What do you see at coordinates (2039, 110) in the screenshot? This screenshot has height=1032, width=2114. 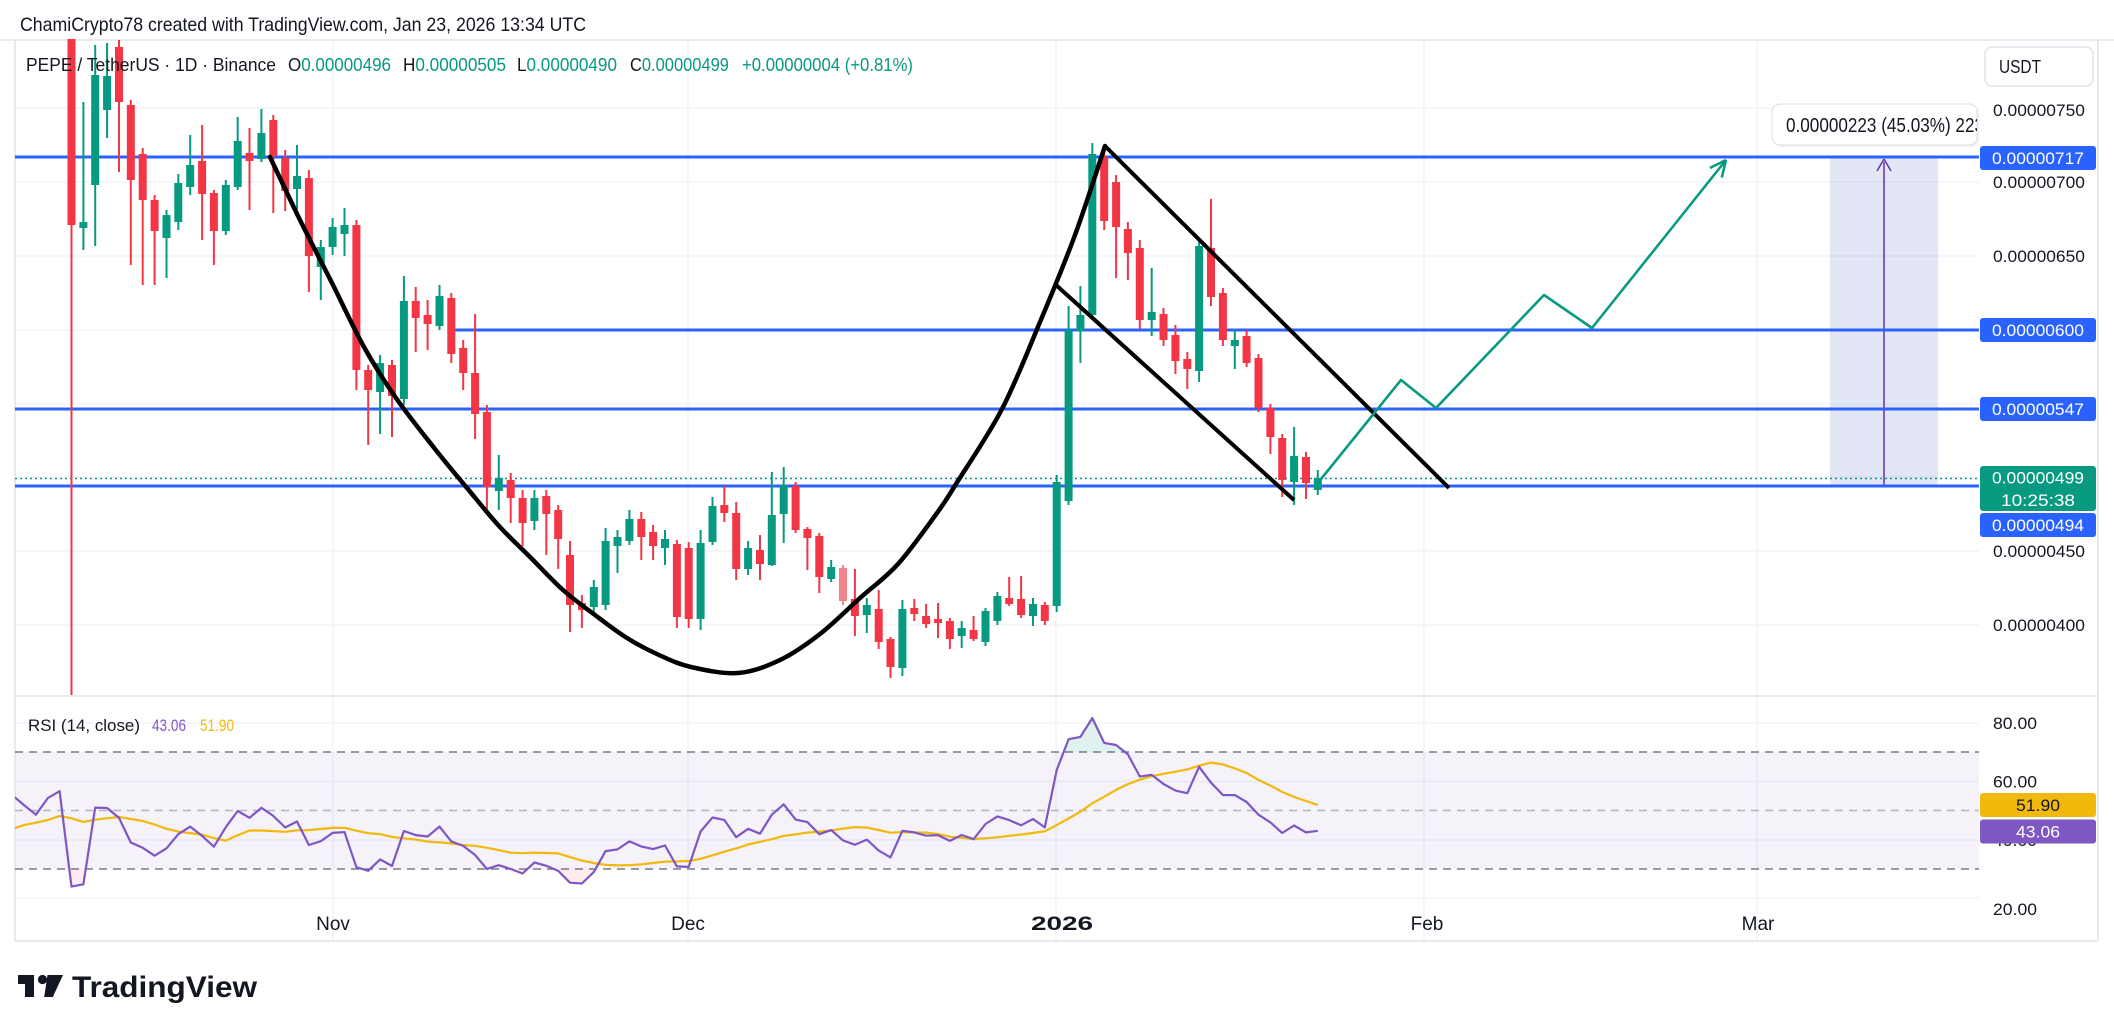 I see `svg-text: 0.00000750` at bounding box center [2039, 110].